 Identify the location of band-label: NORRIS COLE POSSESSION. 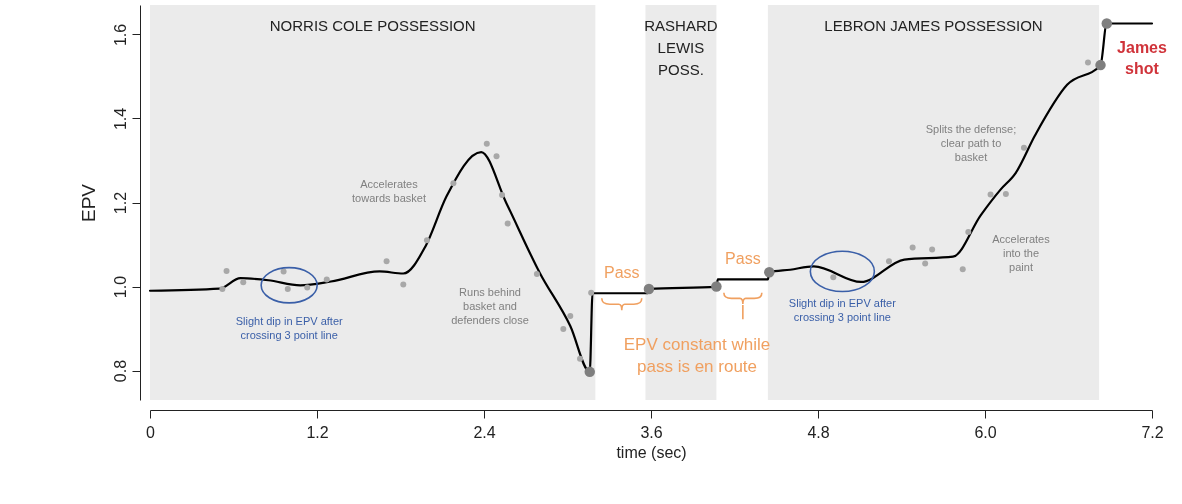
(372, 25).